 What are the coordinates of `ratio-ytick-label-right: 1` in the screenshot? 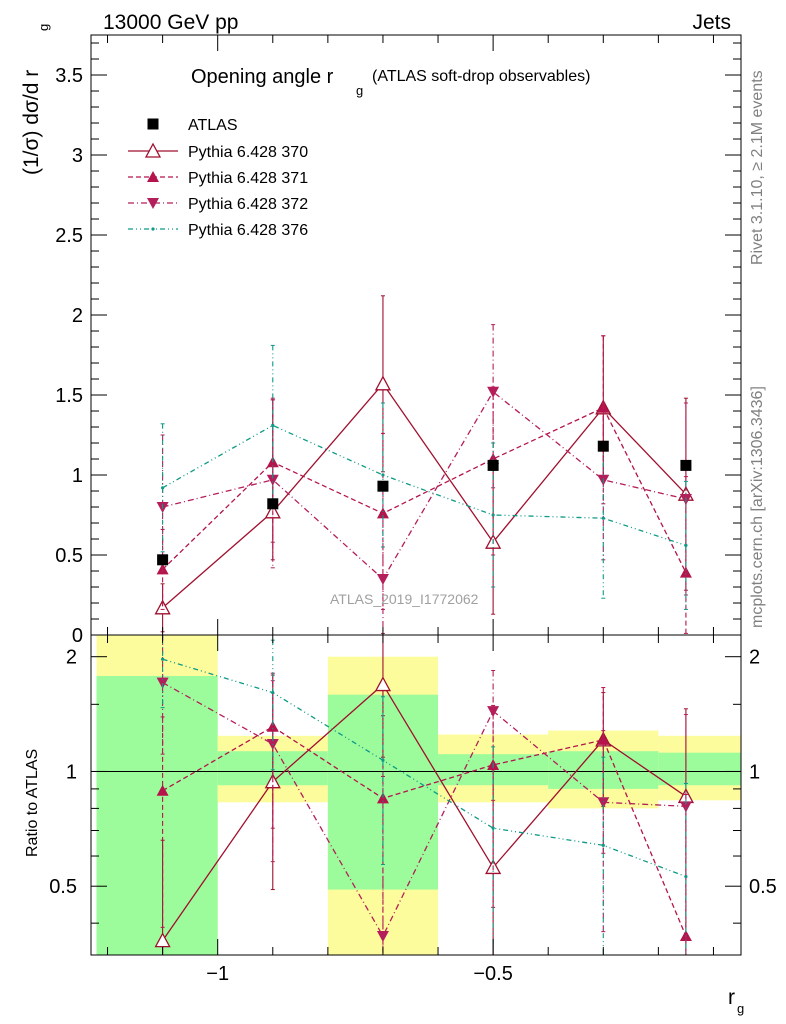 It's located at (754, 772).